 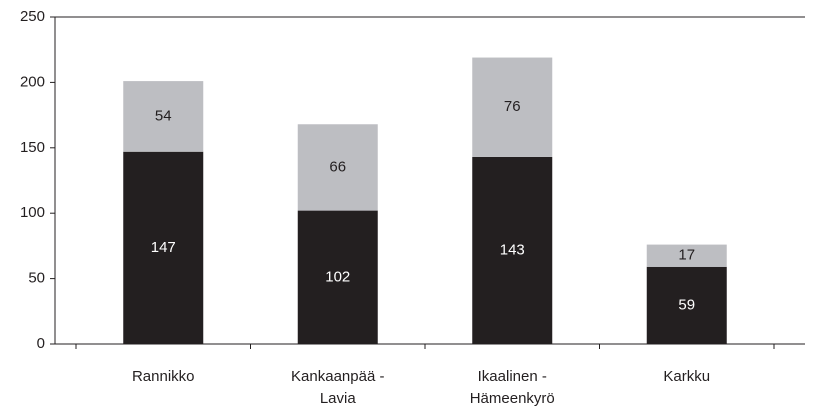 I want to click on y-tick-label: 50, so click(x=36, y=278).